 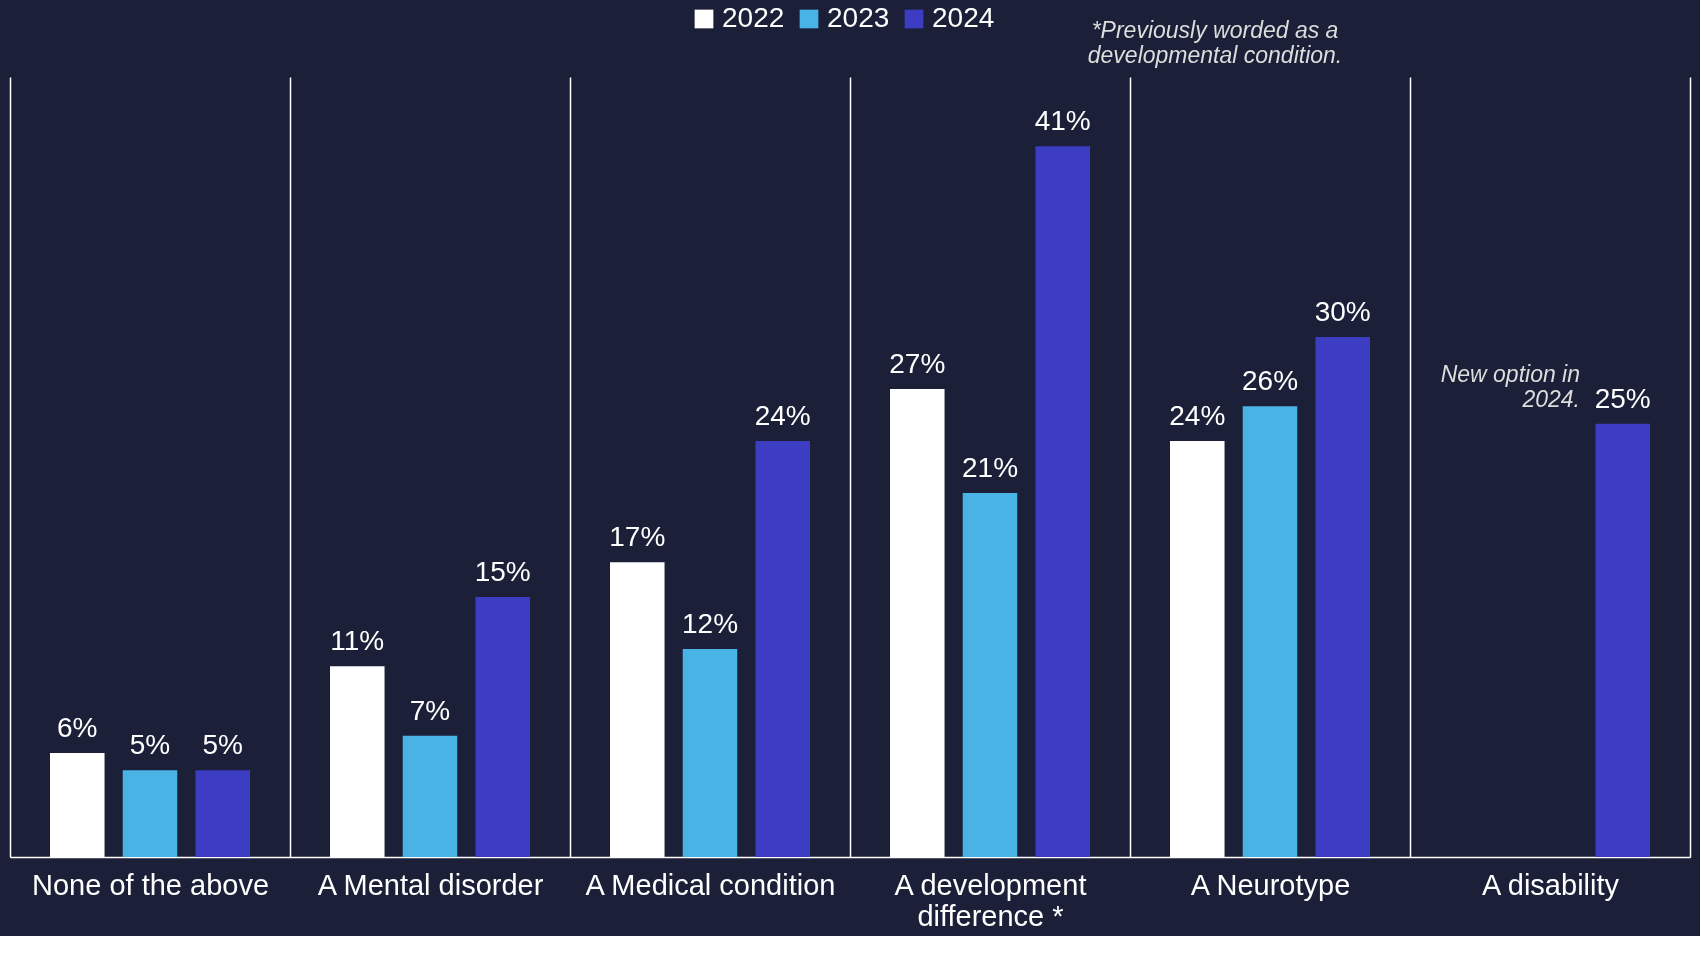 I want to click on data-label: 25%, so click(x=1622, y=398).